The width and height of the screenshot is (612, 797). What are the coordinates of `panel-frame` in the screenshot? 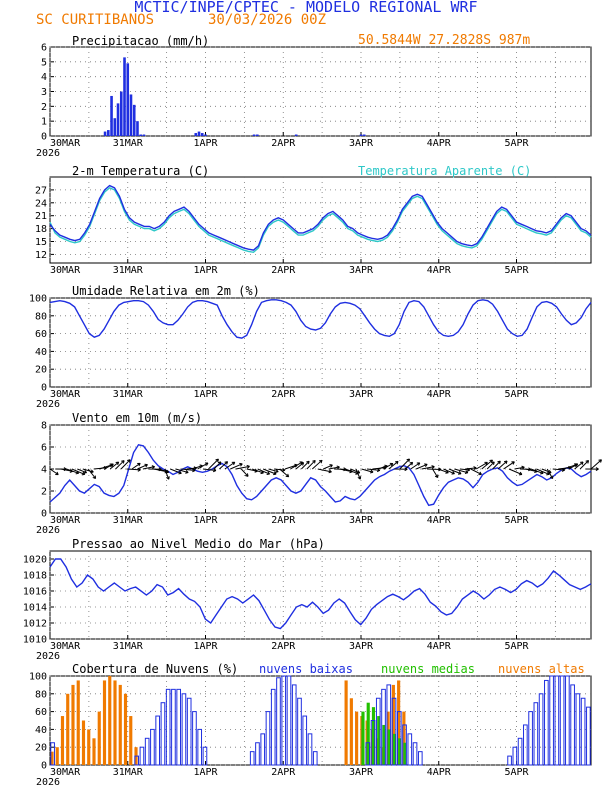 It's located at (320, 595).